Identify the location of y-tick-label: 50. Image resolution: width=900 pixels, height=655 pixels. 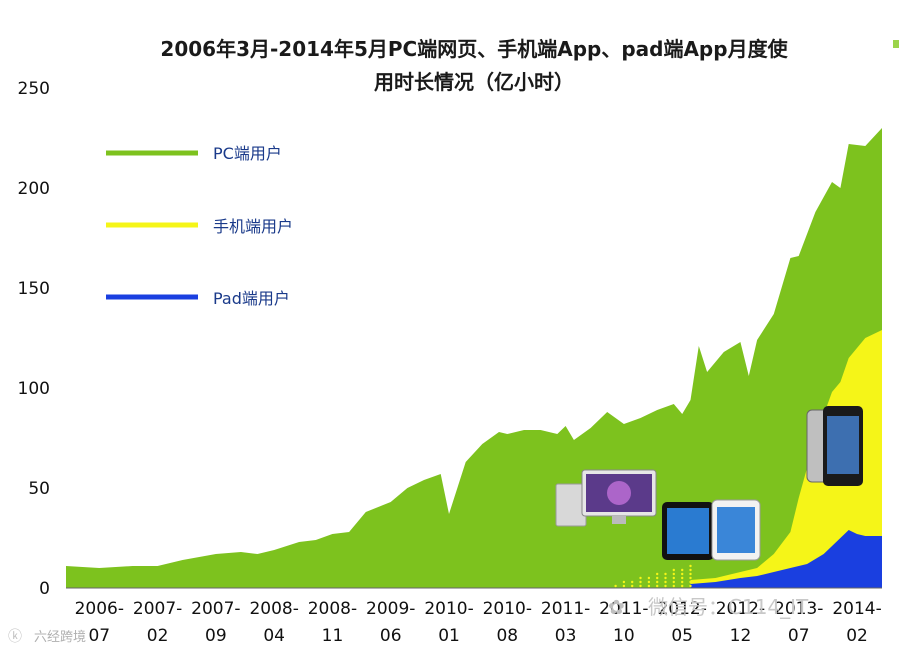
(39, 489).